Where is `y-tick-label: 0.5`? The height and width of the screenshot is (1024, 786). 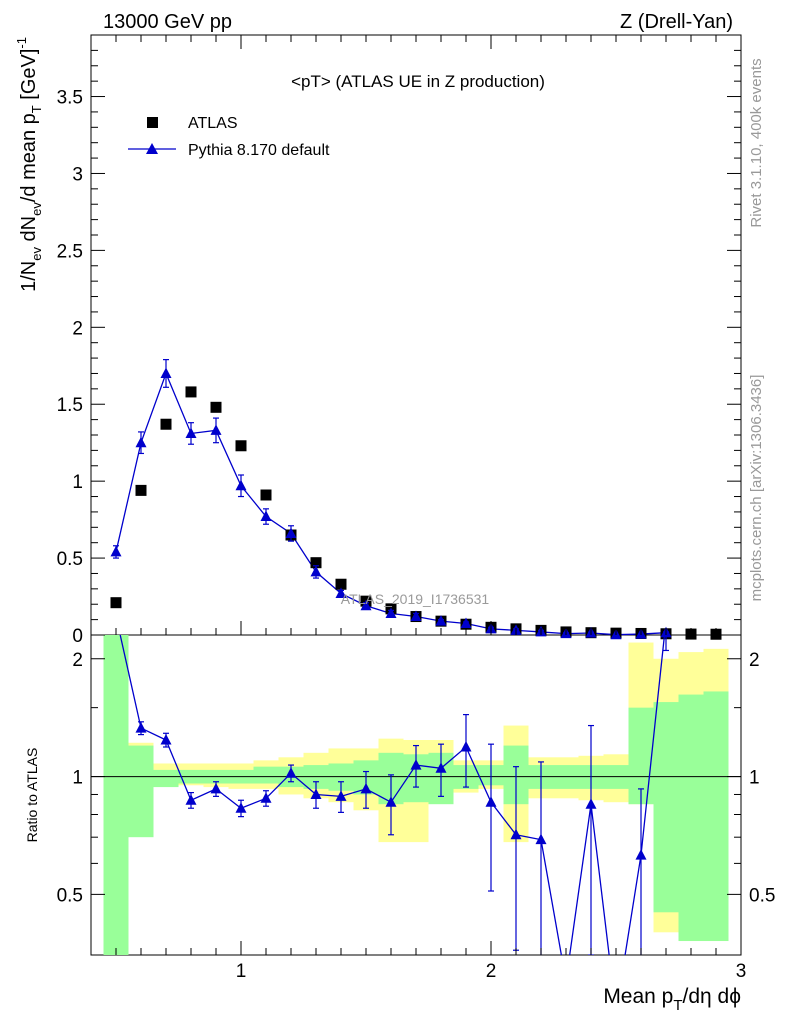 y-tick-label: 0.5 is located at coordinates (70, 559).